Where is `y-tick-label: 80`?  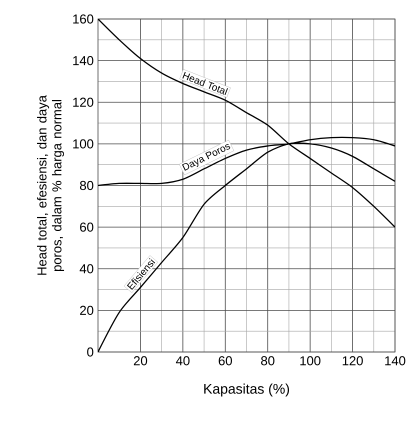
y-tick-label: 80 is located at coordinates (87, 185).